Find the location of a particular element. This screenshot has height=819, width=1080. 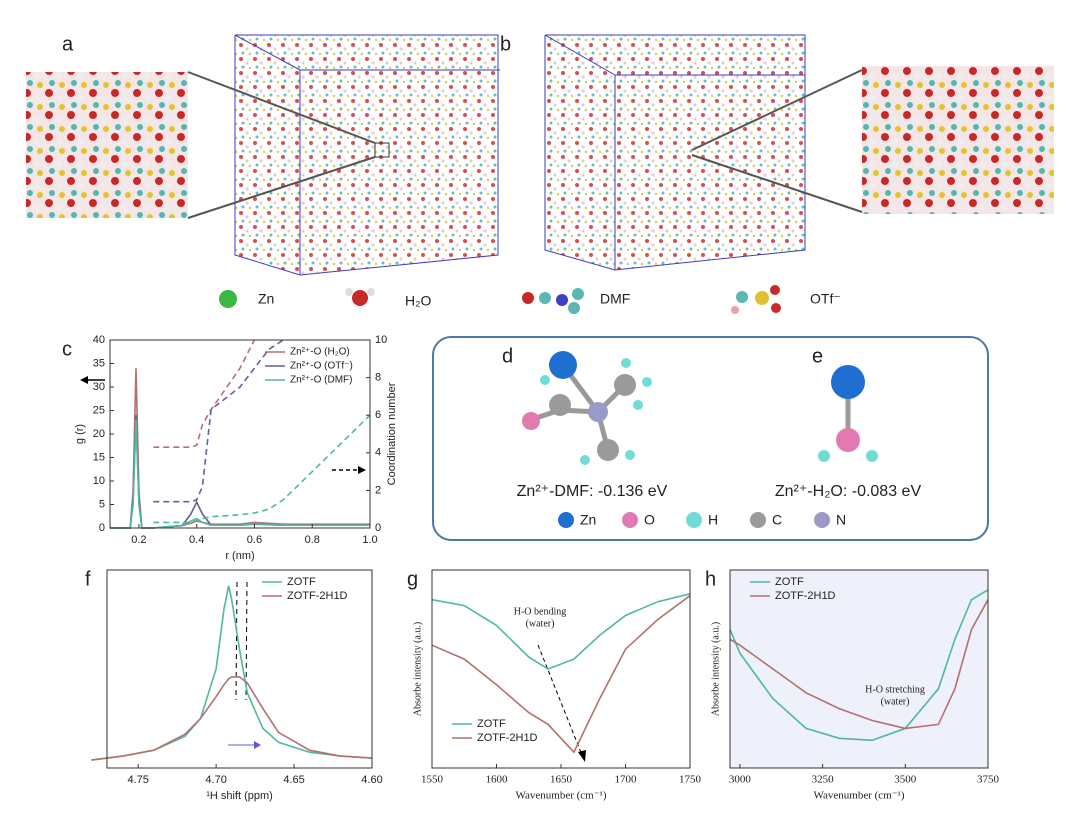

element-label: N is located at coordinates (841, 520).